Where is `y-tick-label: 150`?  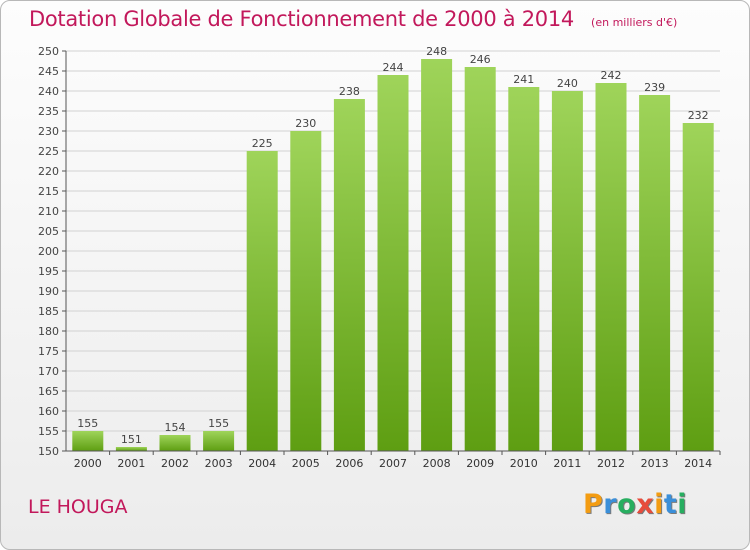
y-tick-label: 150 is located at coordinates (48, 451).